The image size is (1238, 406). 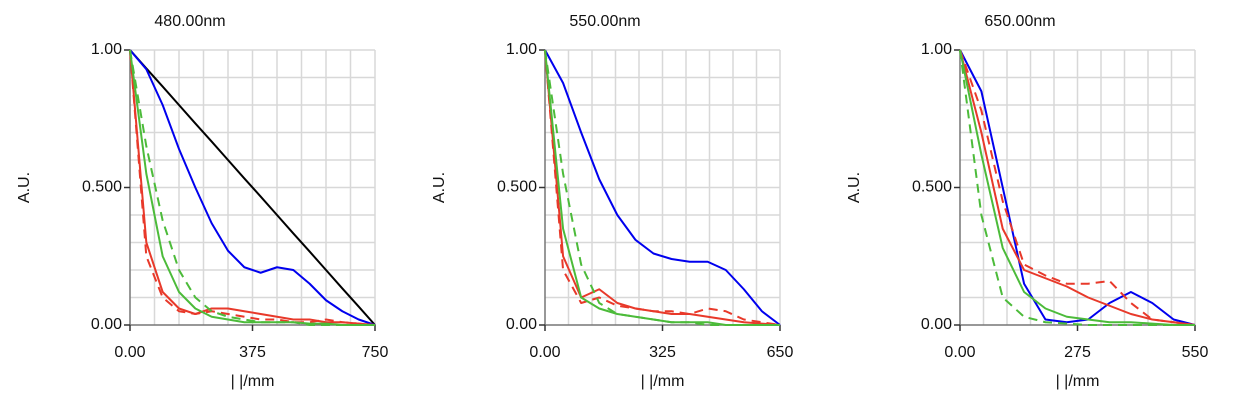 I want to click on x-tick-label: 550, so click(x=1195, y=352).